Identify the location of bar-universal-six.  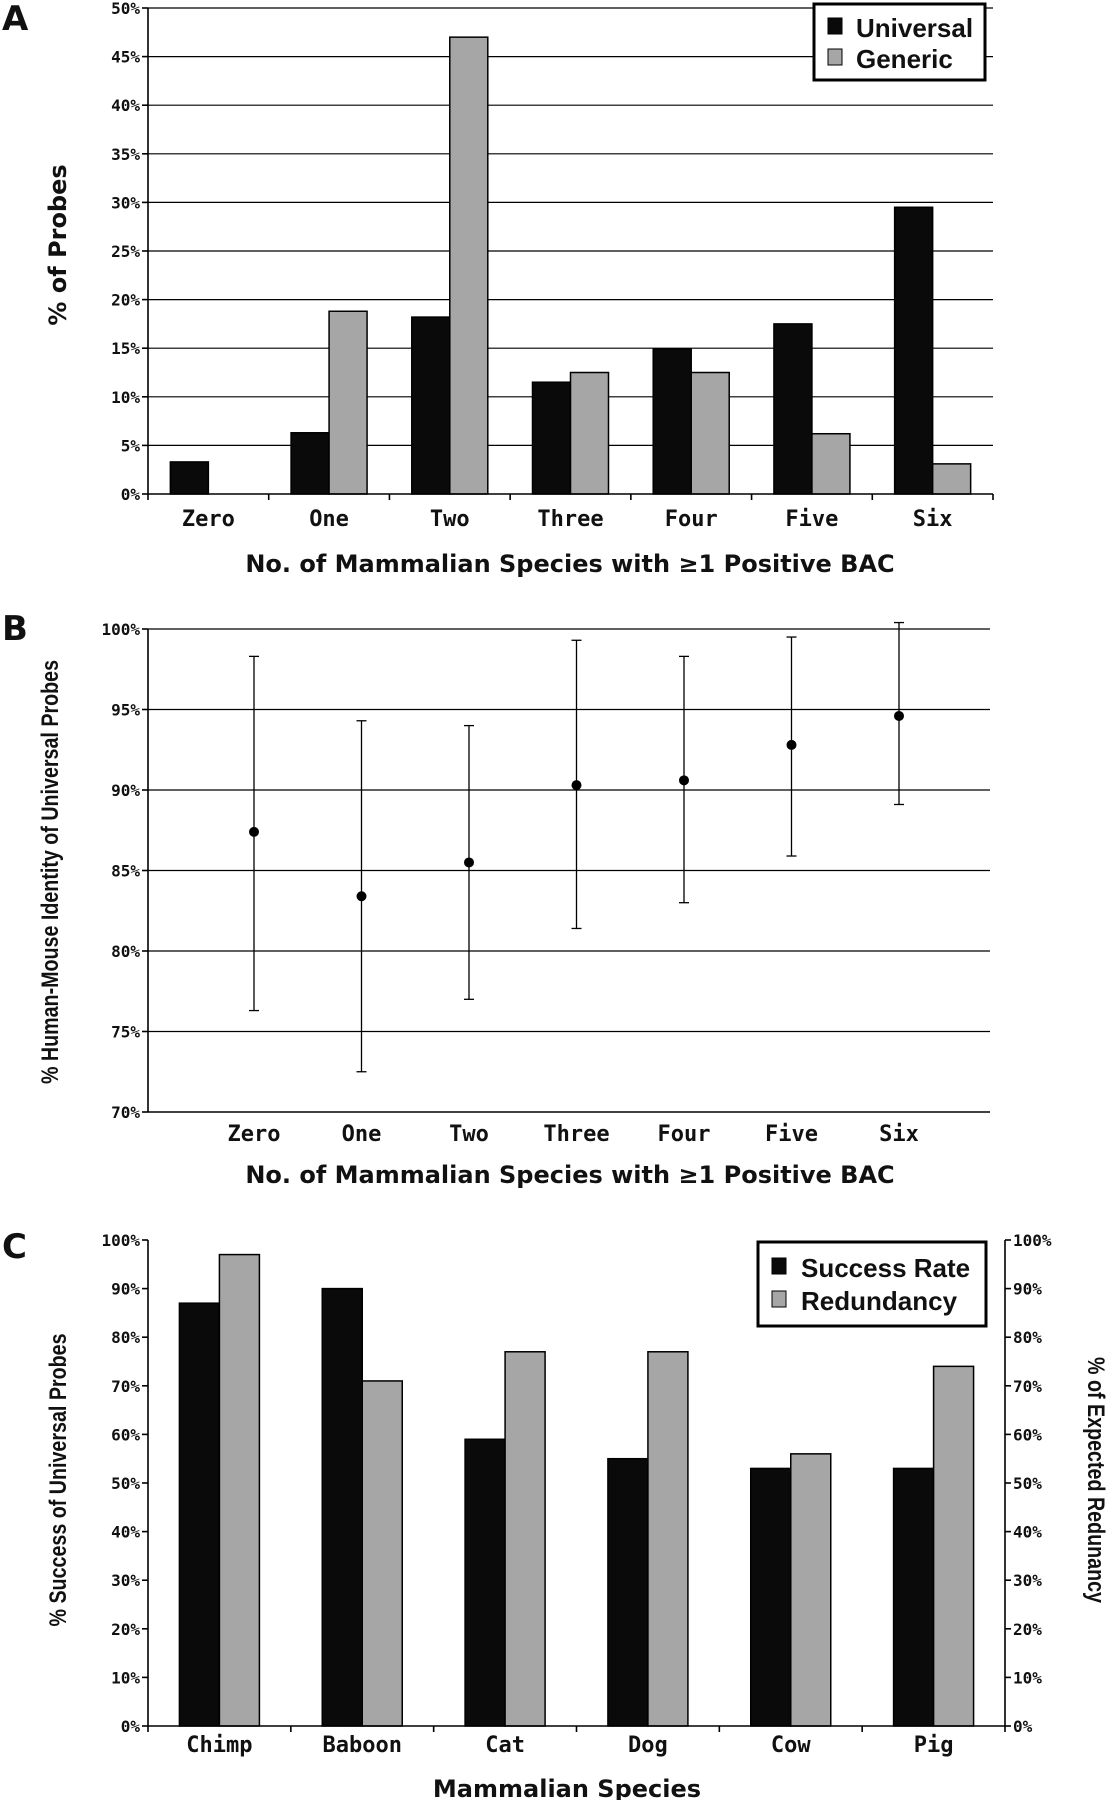
(913, 350).